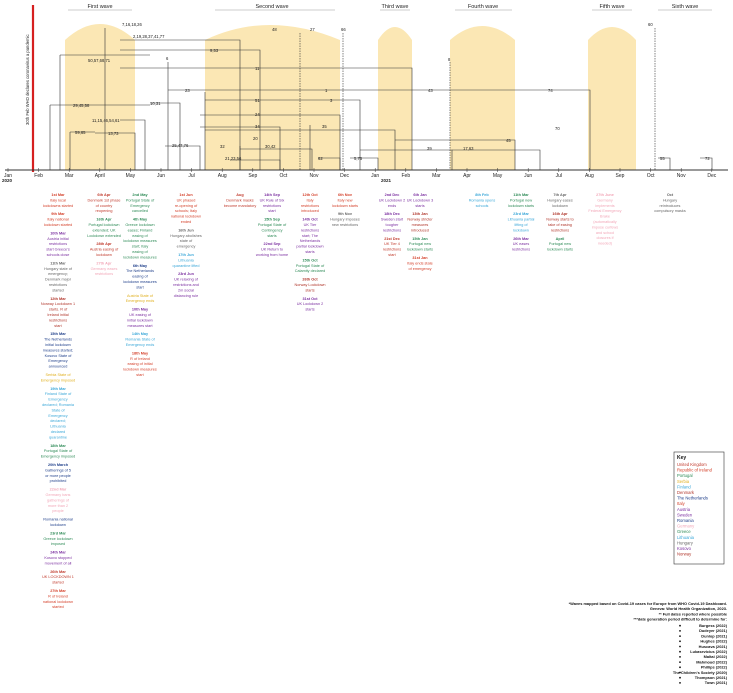 The width and height of the screenshot is (733, 693). Describe the element at coordinates (58, 367) in the screenshot. I see `event-text: announced` at that location.